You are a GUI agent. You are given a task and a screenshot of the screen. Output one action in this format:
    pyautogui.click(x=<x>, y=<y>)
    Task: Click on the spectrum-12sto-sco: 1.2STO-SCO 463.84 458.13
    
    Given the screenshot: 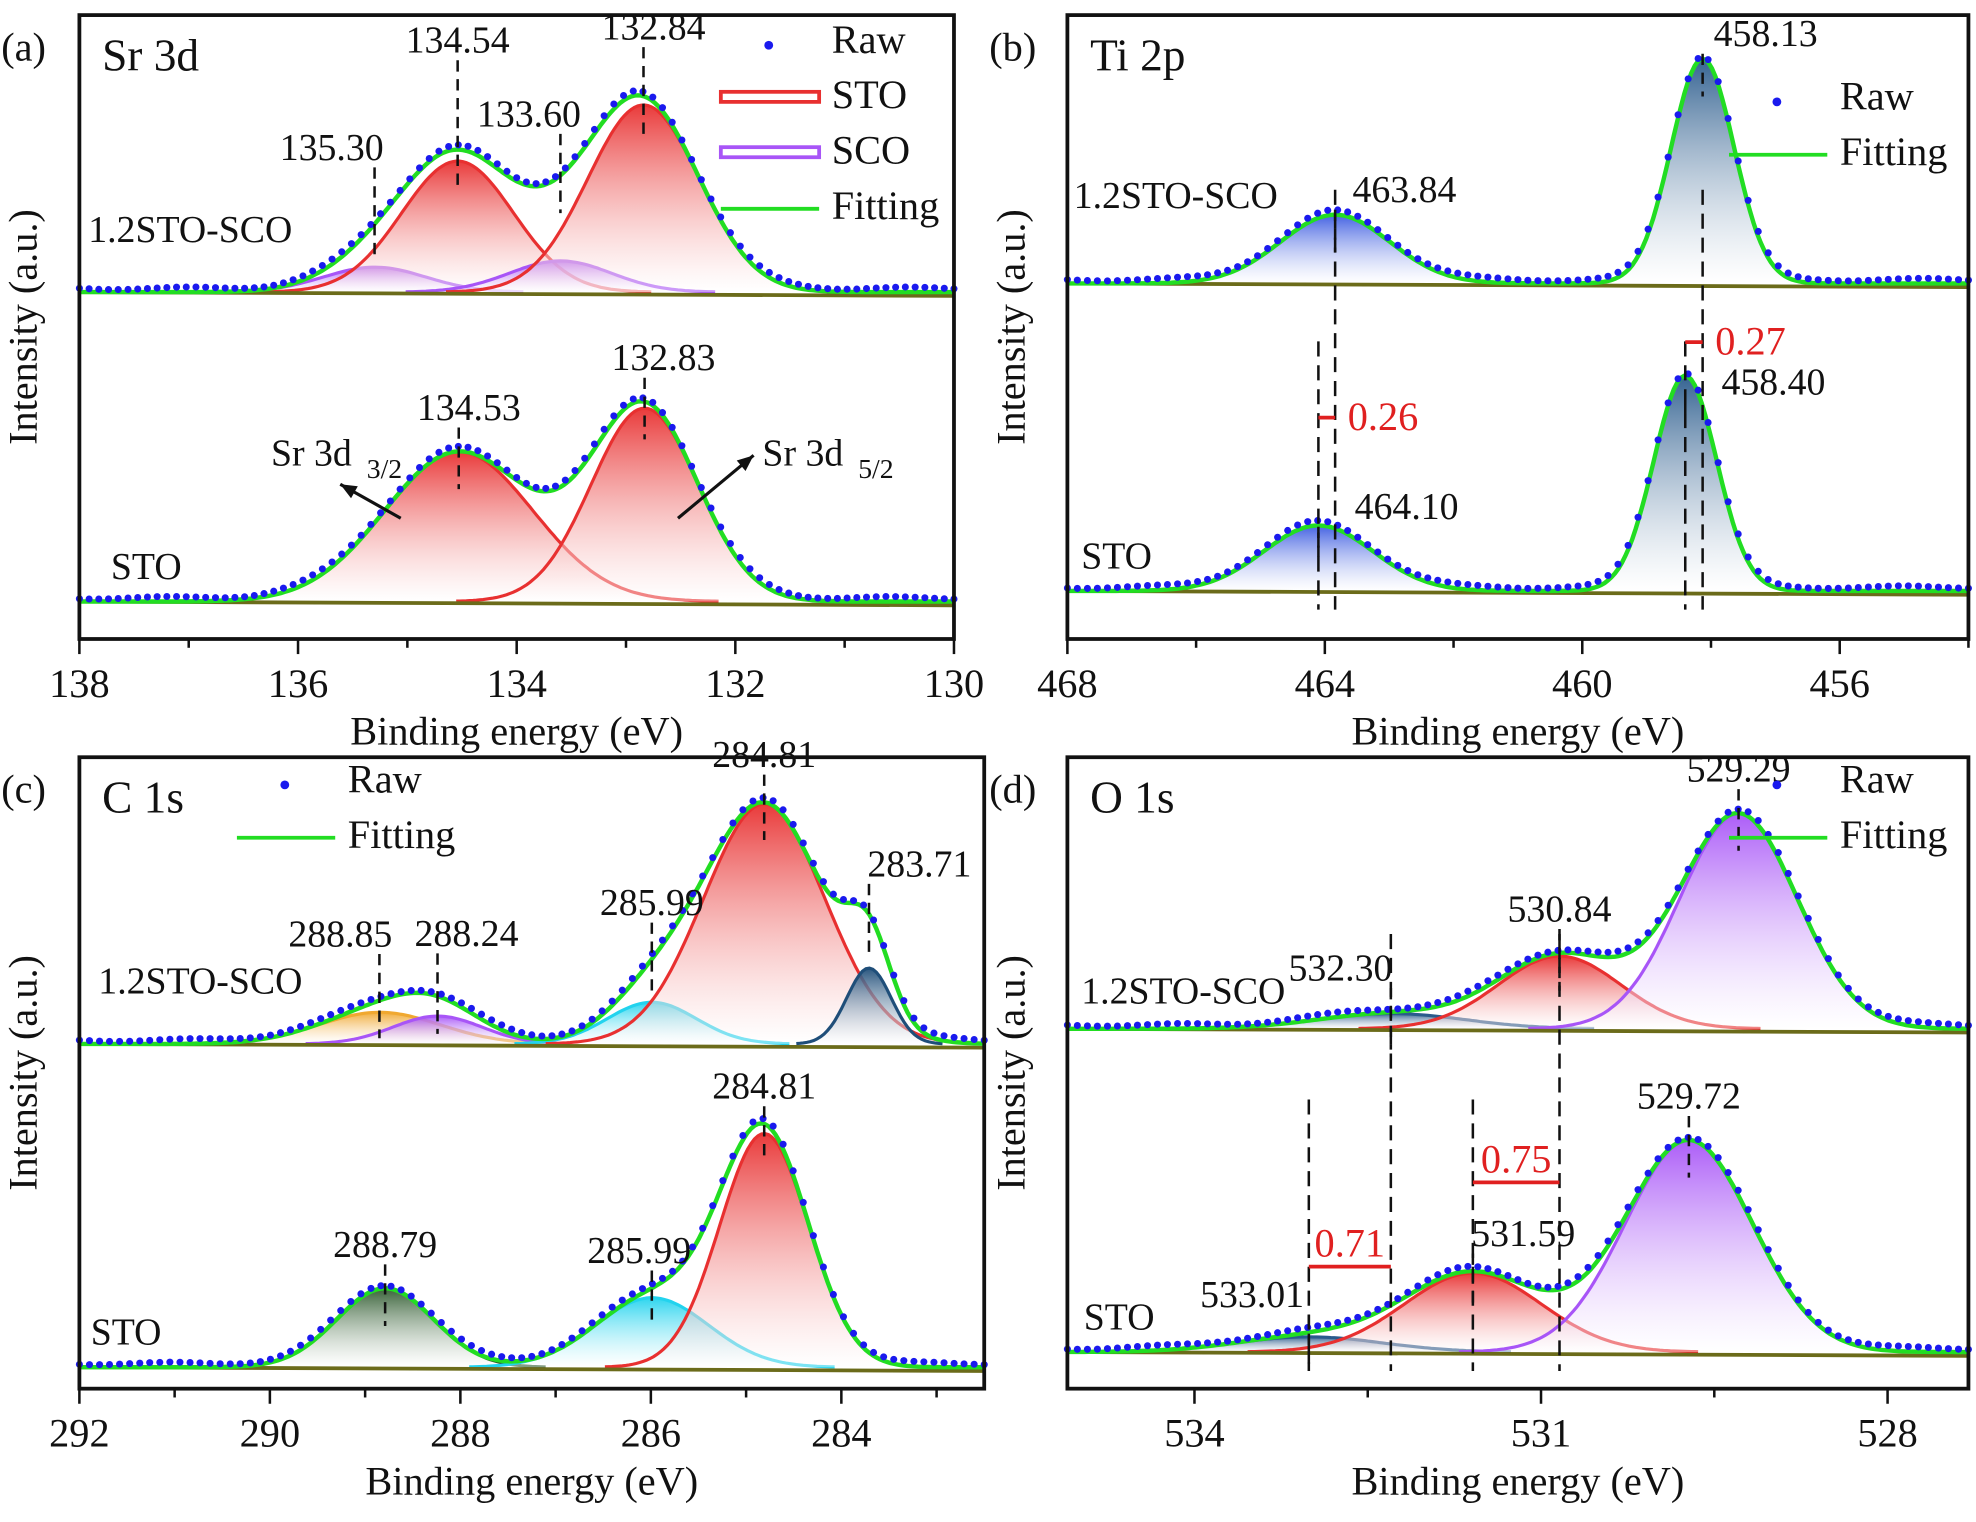 What is the action you would take?
    pyautogui.click(x=1517, y=151)
    